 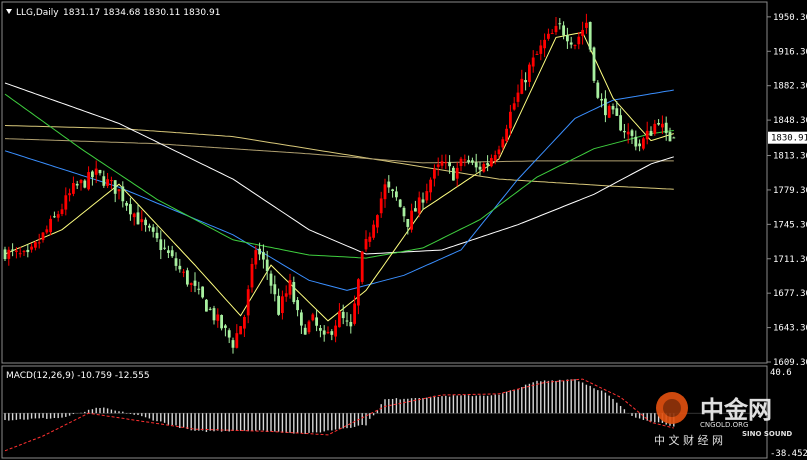 I want to click on ma-line-ma100, so click(x=339, y=151).